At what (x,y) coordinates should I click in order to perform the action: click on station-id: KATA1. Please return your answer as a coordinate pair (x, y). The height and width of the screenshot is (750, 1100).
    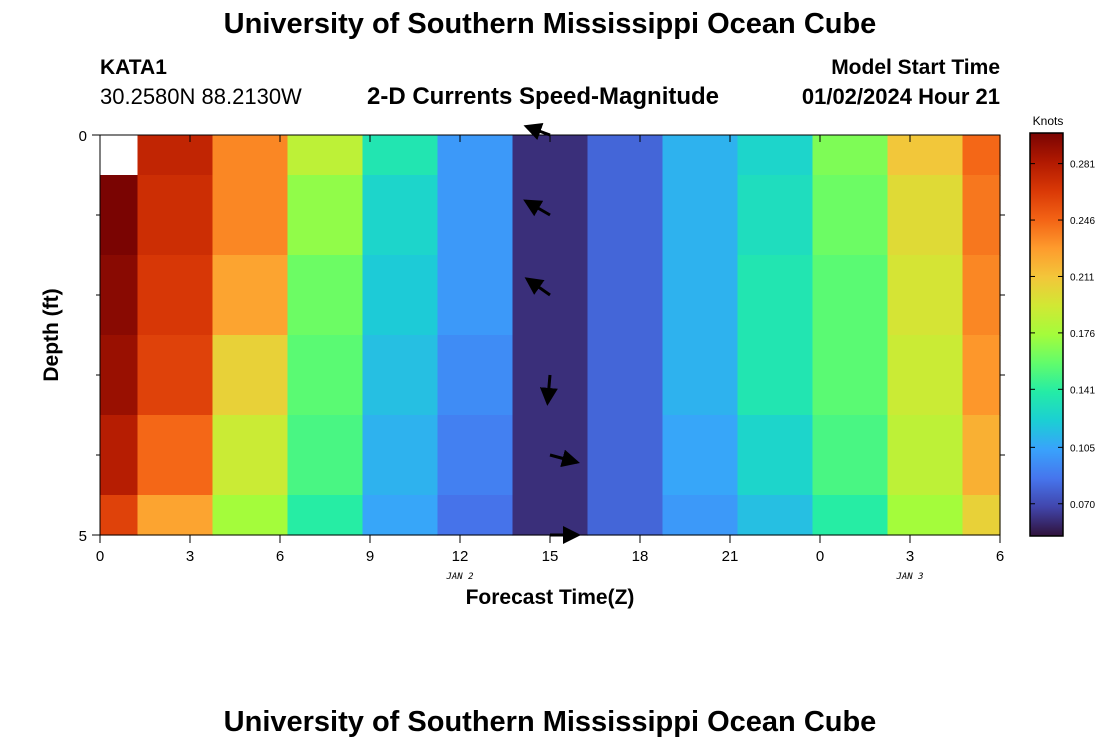
    Looking at the image, I should click on (133, 67).